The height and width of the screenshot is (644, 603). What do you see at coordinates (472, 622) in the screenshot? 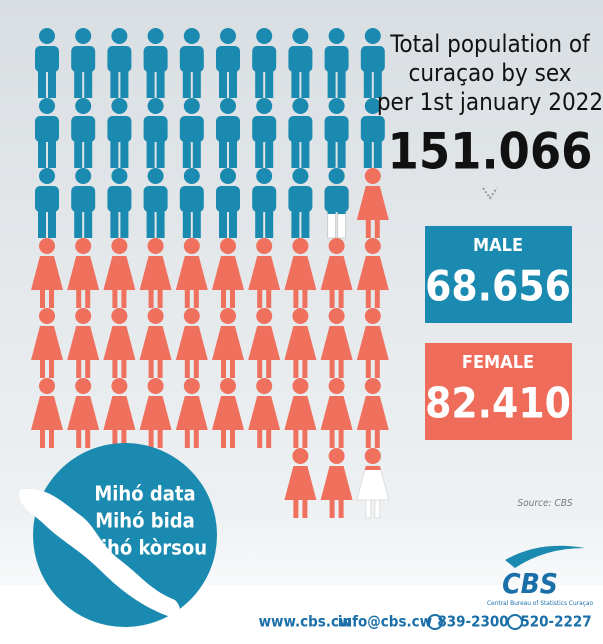
I see `phone: 839-2300` at bounding box center [472, 622].